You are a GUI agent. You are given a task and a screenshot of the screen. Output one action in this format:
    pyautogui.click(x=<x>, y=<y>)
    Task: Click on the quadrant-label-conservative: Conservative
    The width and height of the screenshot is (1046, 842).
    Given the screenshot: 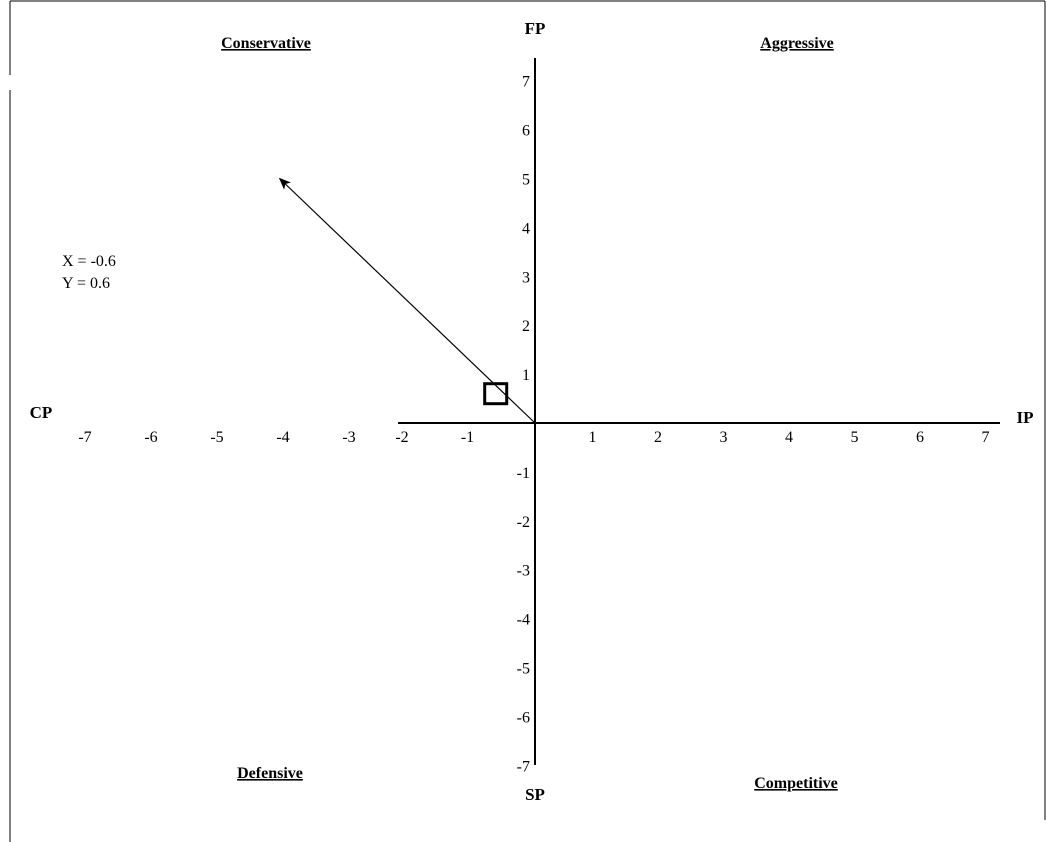 What is the action you would take?
    pyautogui.click(x=266, y=43)
    